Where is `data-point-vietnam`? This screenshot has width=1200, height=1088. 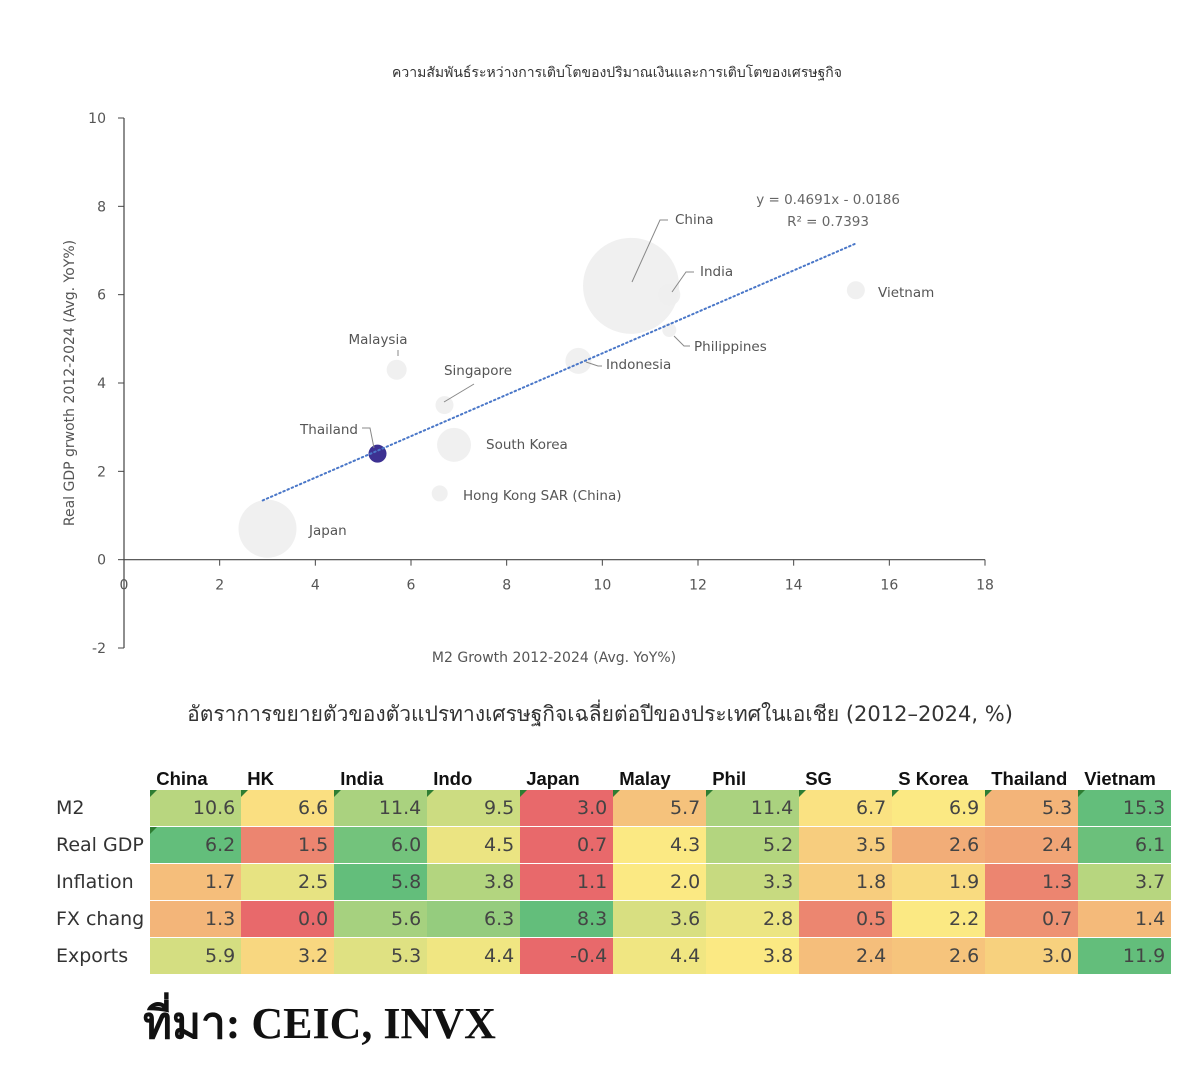
data-point-vietnam is located at coordinates (855, 290).